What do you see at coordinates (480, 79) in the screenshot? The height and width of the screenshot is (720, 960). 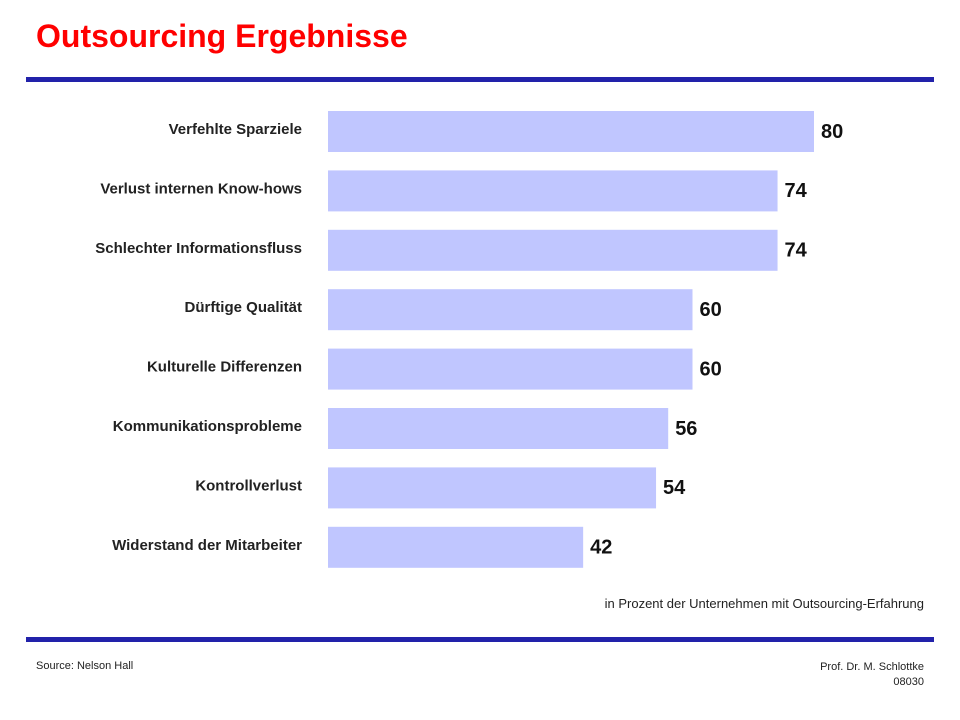 I see `title-divider` at bounding box center [480, 79].